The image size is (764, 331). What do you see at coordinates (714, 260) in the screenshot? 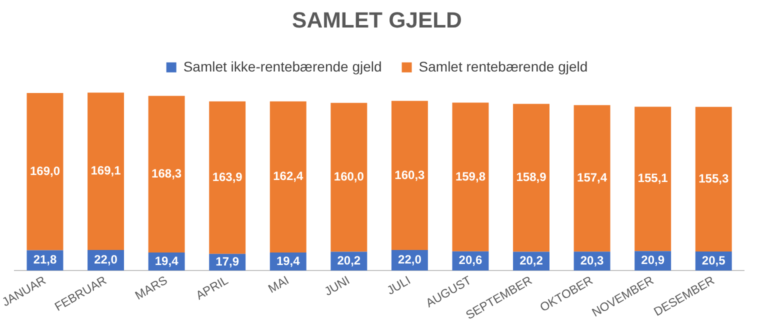
I see `data-label: 20,5` at bounding box center [714, 260].